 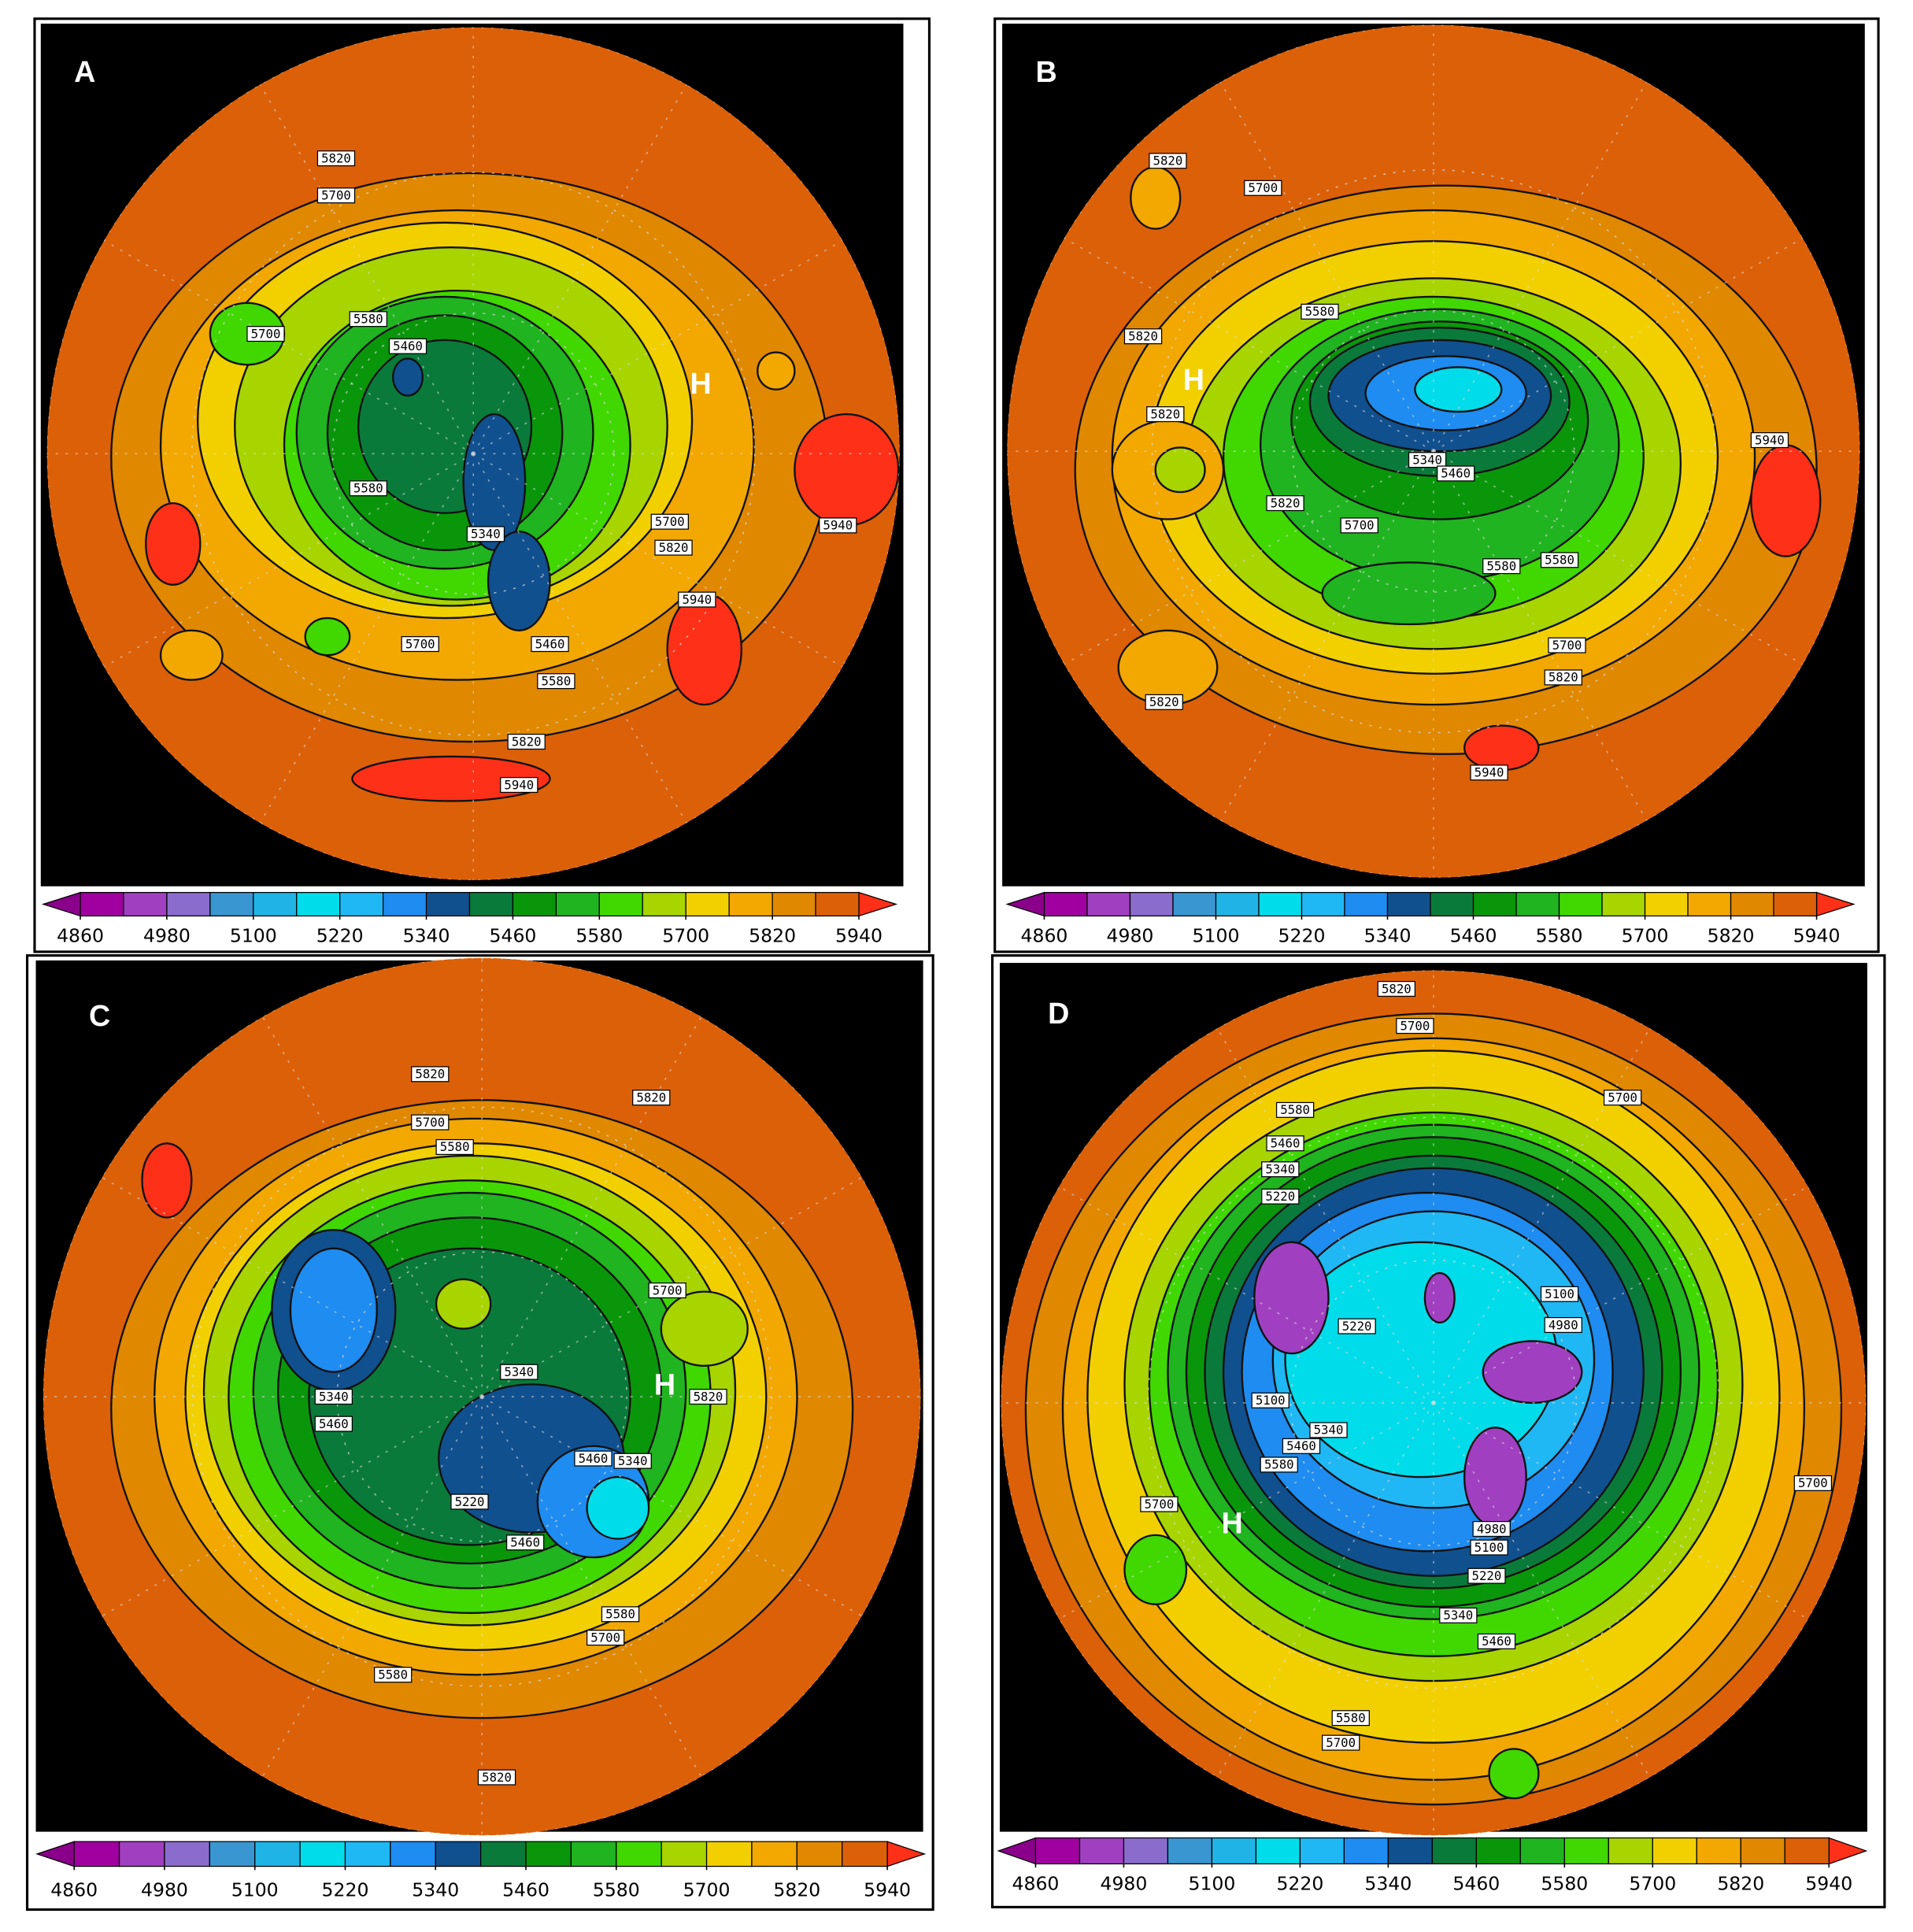 What do you see at coordinates (1817, 936) in the screenshot?
I see `colorbar-tick-label: 5940` at bounding box center [1817, 936].